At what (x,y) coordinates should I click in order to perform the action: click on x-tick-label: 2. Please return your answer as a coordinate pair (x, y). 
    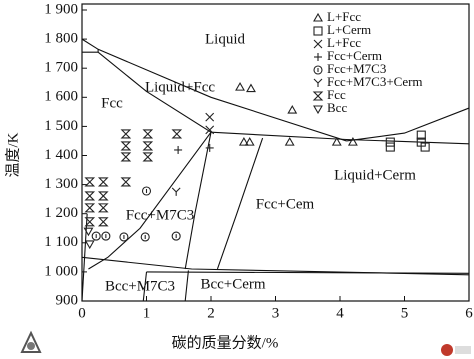
    Looking at the image, I should click on (211, 313).